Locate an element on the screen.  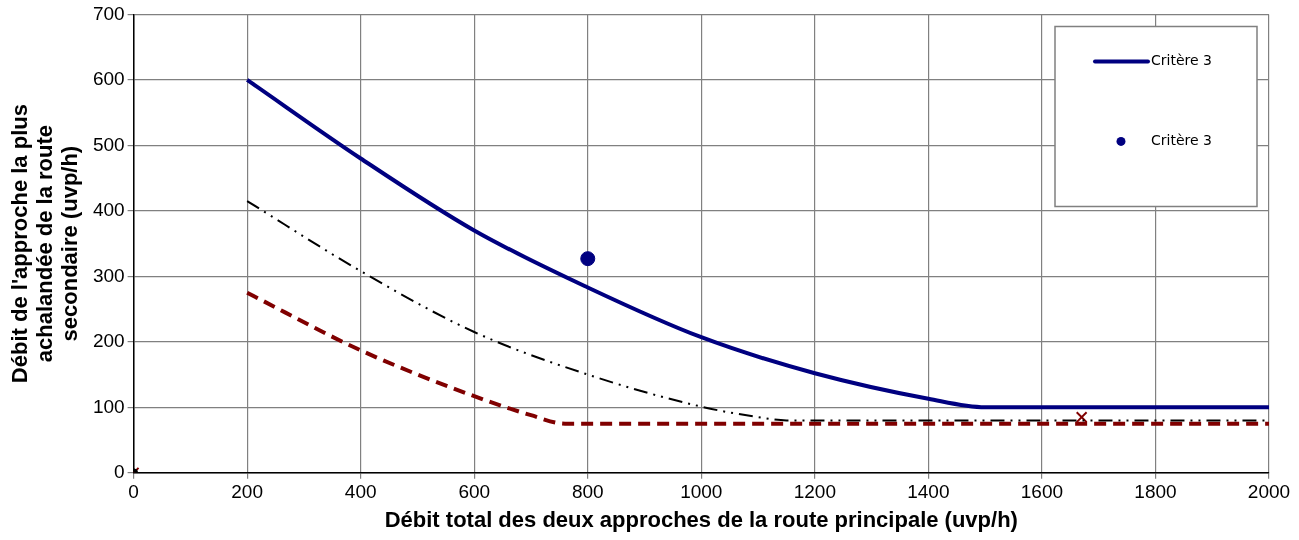
y-tick-label: 100 is located at coordinates (108, 406).